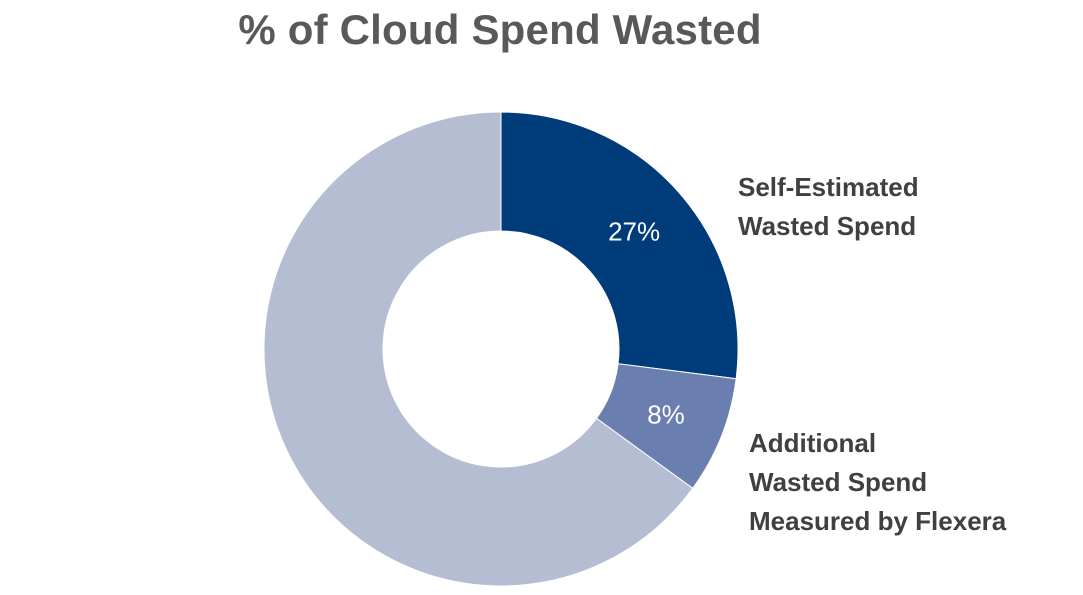  What do you see at coordinates (878, 521) in the screenshot?
I see `legend-line: Measured by Flexera` at bounding box center [878, 521].